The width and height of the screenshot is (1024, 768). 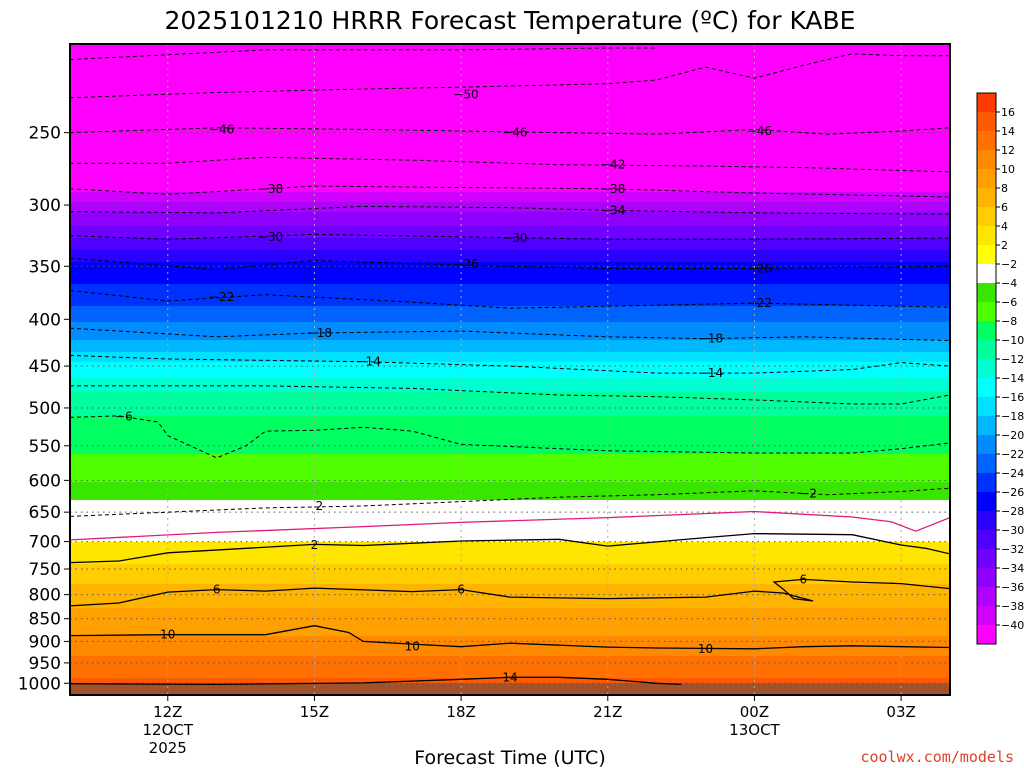 What do you see at coordinates (461, 590) in the screenshot?
I see `contour-label: 6` at bounding box center [461, 590].